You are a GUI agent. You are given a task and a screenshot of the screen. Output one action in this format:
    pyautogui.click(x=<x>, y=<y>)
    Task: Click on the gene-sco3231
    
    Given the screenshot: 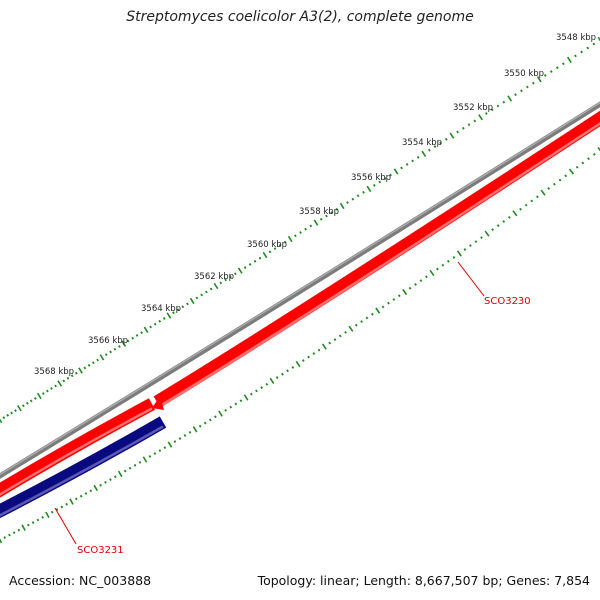 What is the action you would take?
    pyautogui.click(x=83, y=467)
    